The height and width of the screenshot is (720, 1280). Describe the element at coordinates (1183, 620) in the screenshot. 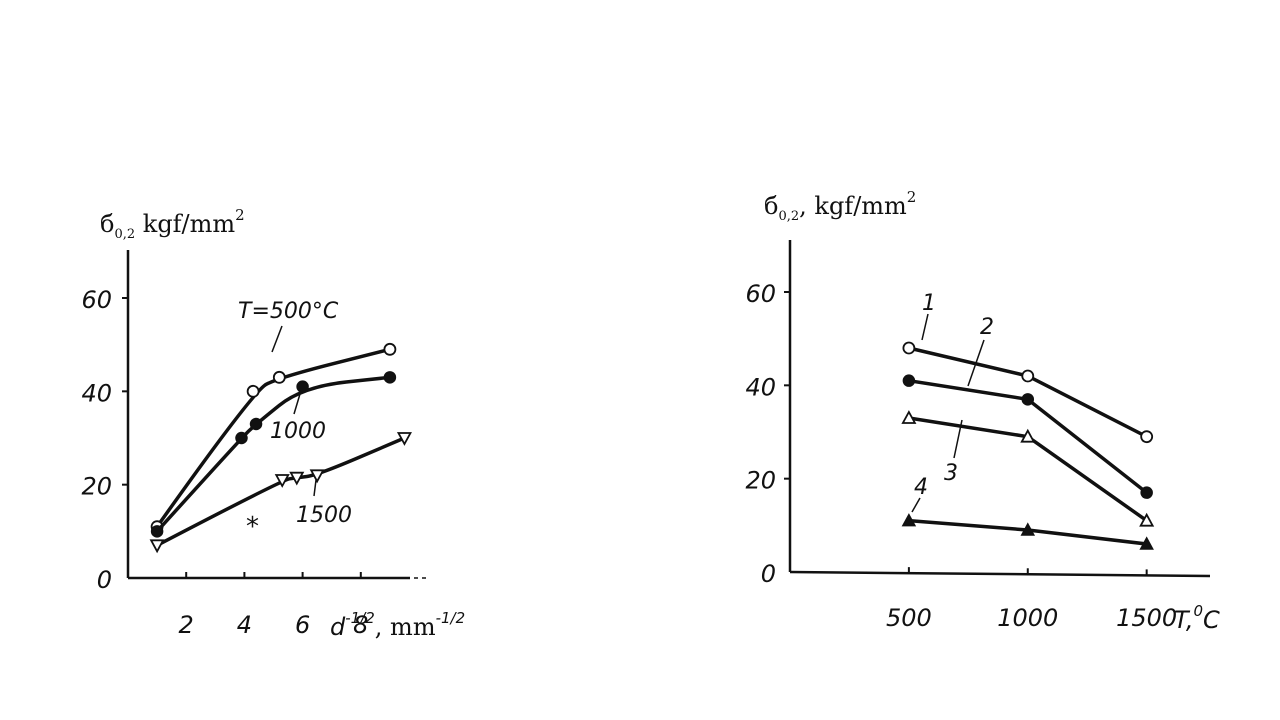

I see `right-xlabel-main: T,` at that location.